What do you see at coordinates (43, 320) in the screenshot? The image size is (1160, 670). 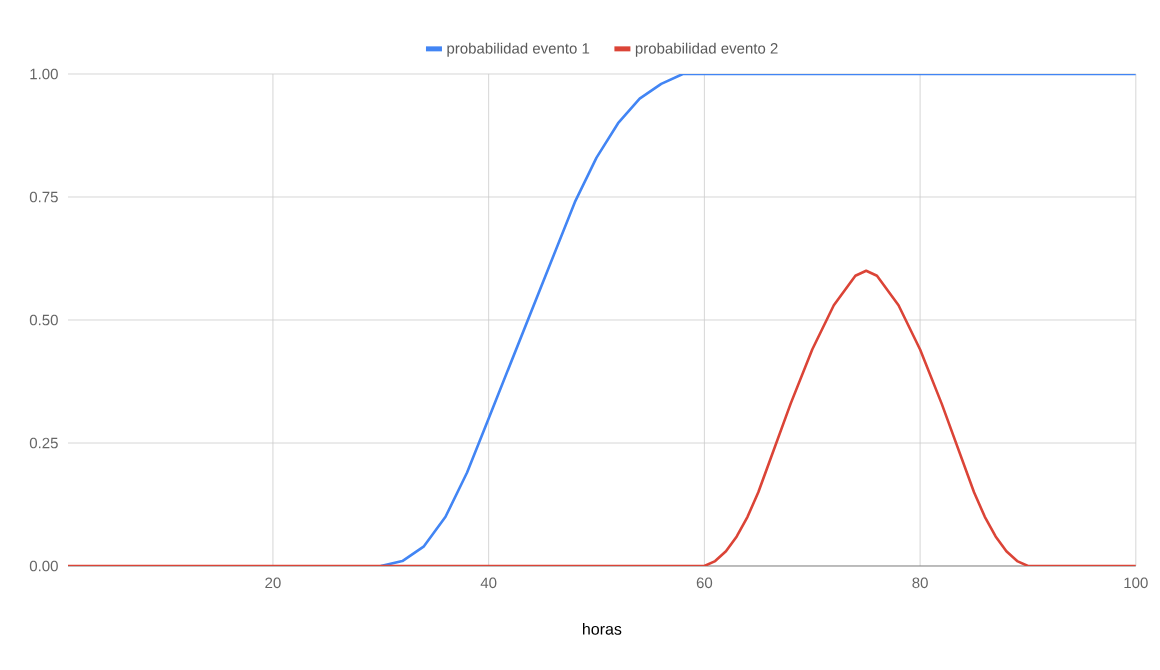 I see `y-tick-label: 0.50` at bounding box center [43, 320].